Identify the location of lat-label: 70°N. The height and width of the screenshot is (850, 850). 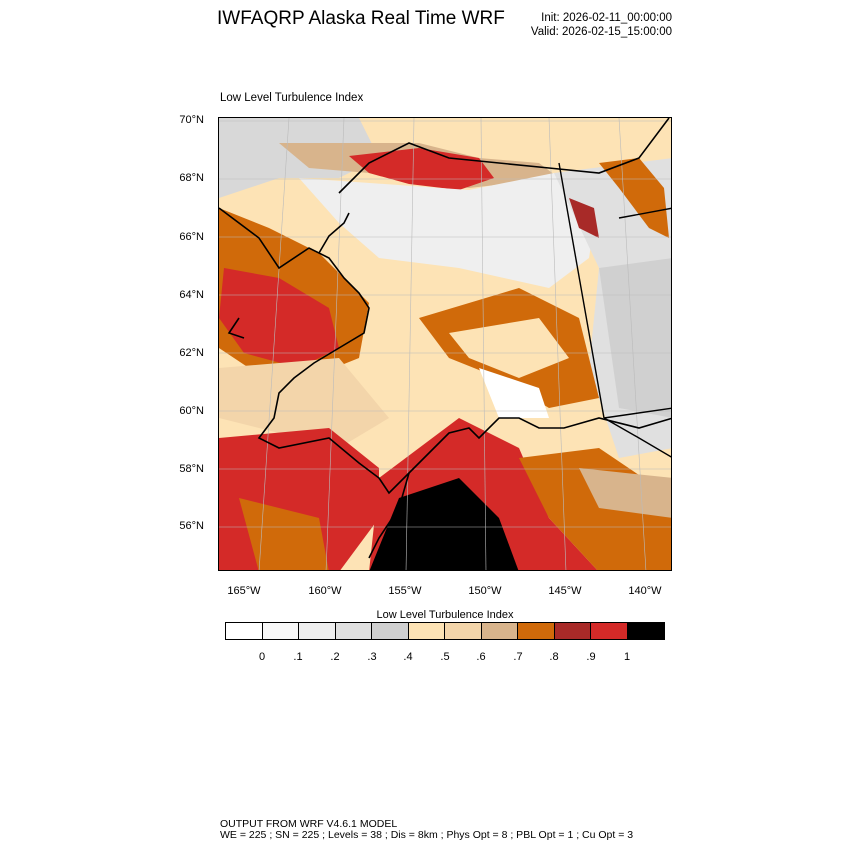
(191, 120).